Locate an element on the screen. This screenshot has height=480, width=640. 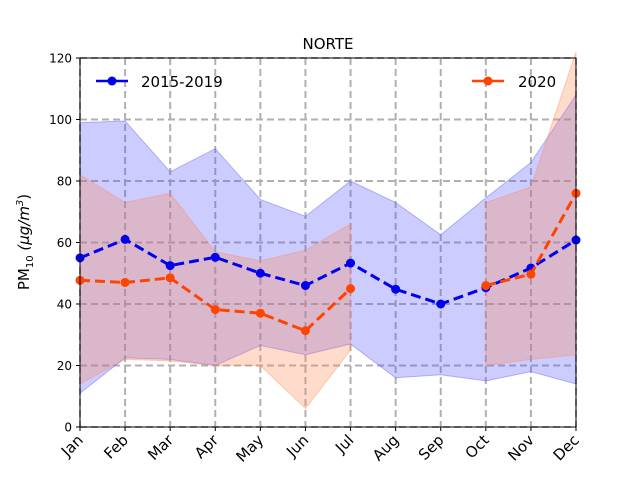
y-tick-label-1: 20 is located at coordinates (64, 366).